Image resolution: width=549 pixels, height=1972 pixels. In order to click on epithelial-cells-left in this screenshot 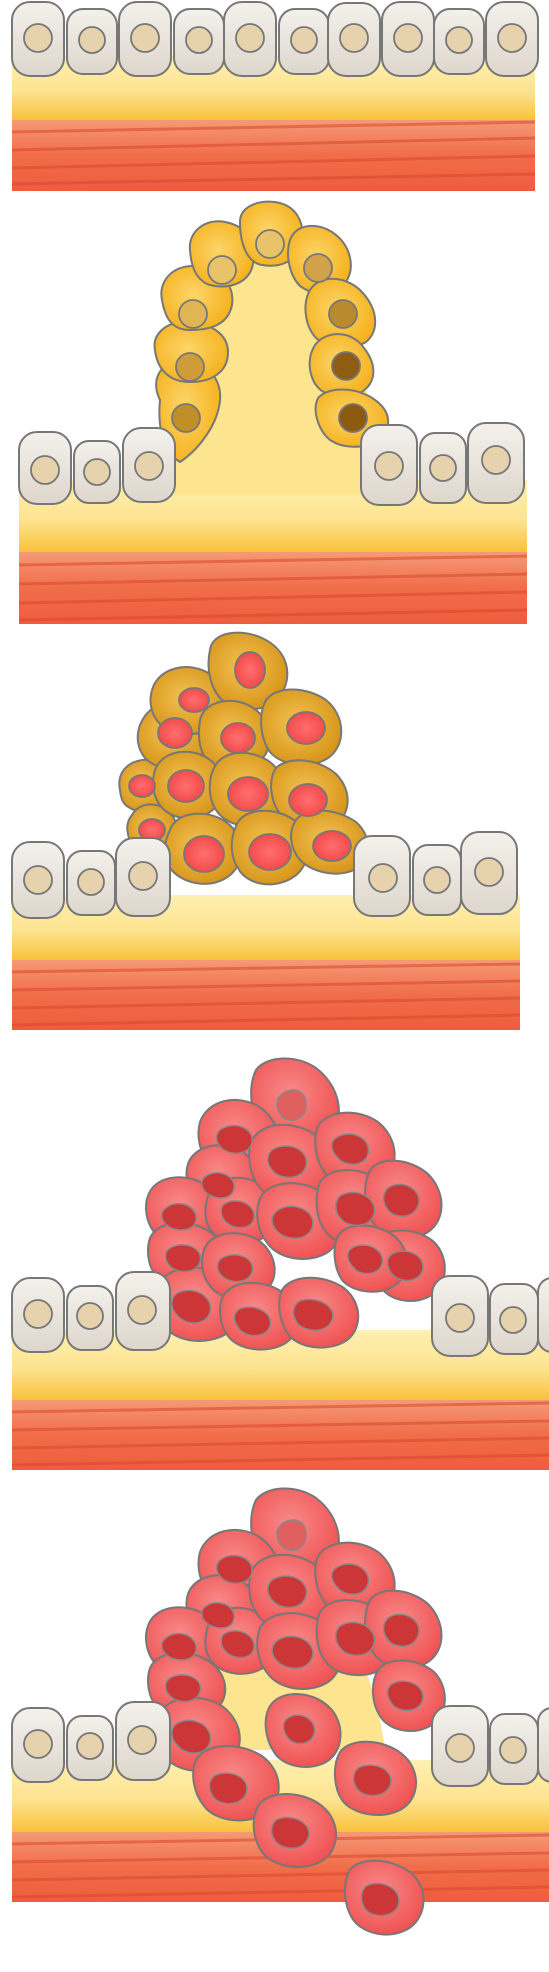, I will do `click(91, 878)`.